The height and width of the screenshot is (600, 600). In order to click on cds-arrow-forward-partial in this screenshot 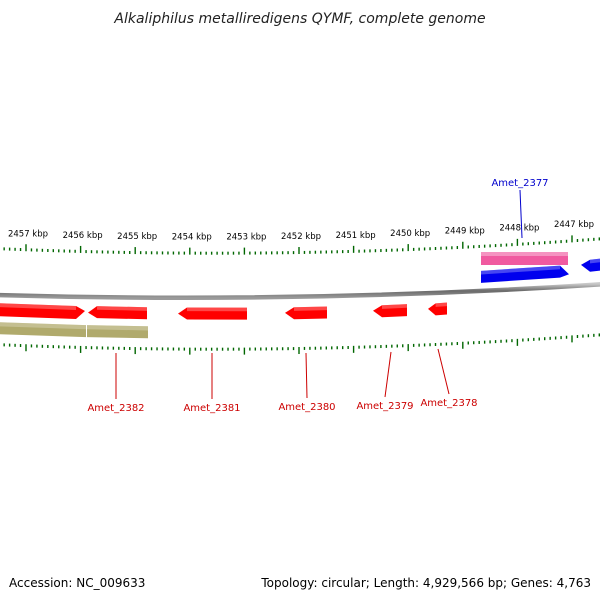, I will do `click(590, 265)`.